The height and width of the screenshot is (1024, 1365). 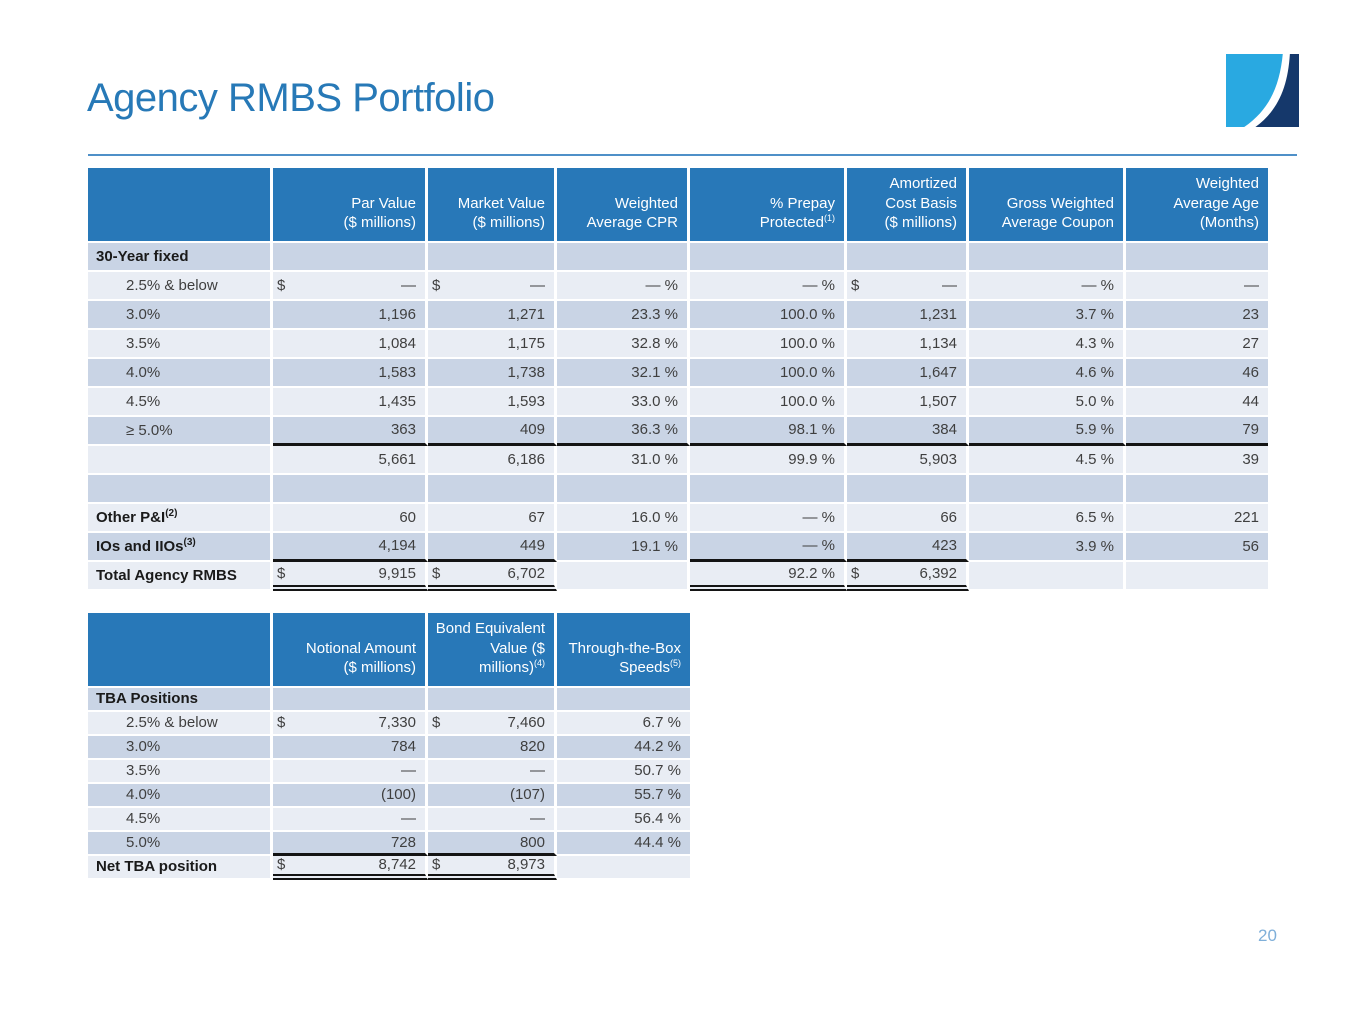 What do you see at coordinates (389, 723) in the screenshot?
I see `table-row: 2.5% & below $7,330 $7,460 6.7 %` at bounding box center [389, 723].